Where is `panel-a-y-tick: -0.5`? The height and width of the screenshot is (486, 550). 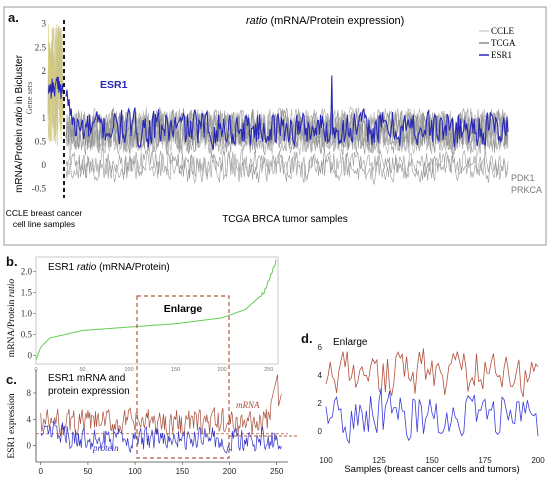 panel-a-y-tick: -0.5 is located at coordinates (39, 189).